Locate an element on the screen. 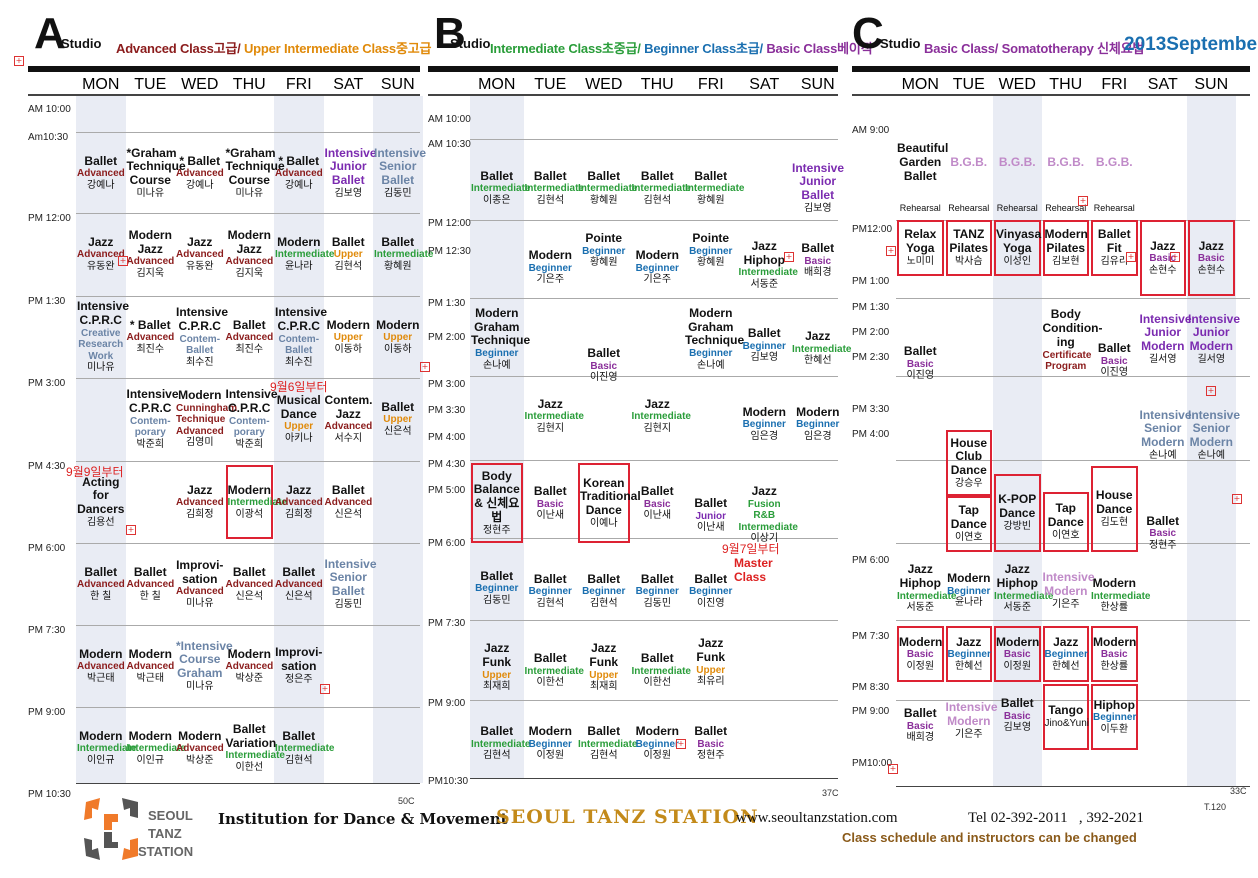 The image size is (1258, 878). class-cell: Jazz Beginner 한혜선 is located at coordinates (1065, 654).